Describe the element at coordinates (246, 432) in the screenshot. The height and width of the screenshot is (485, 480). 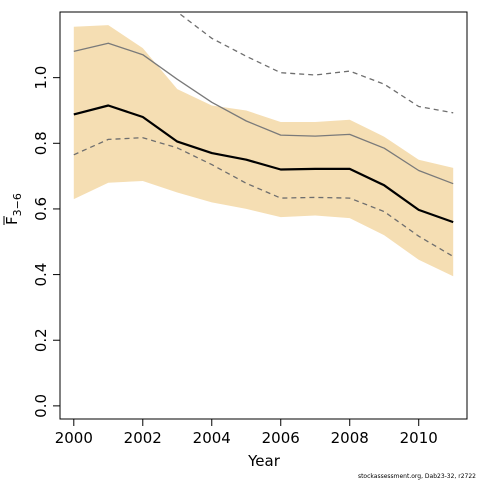
I see `x-axis: 2000 2002 2004 2006 2008 2010` at that location.